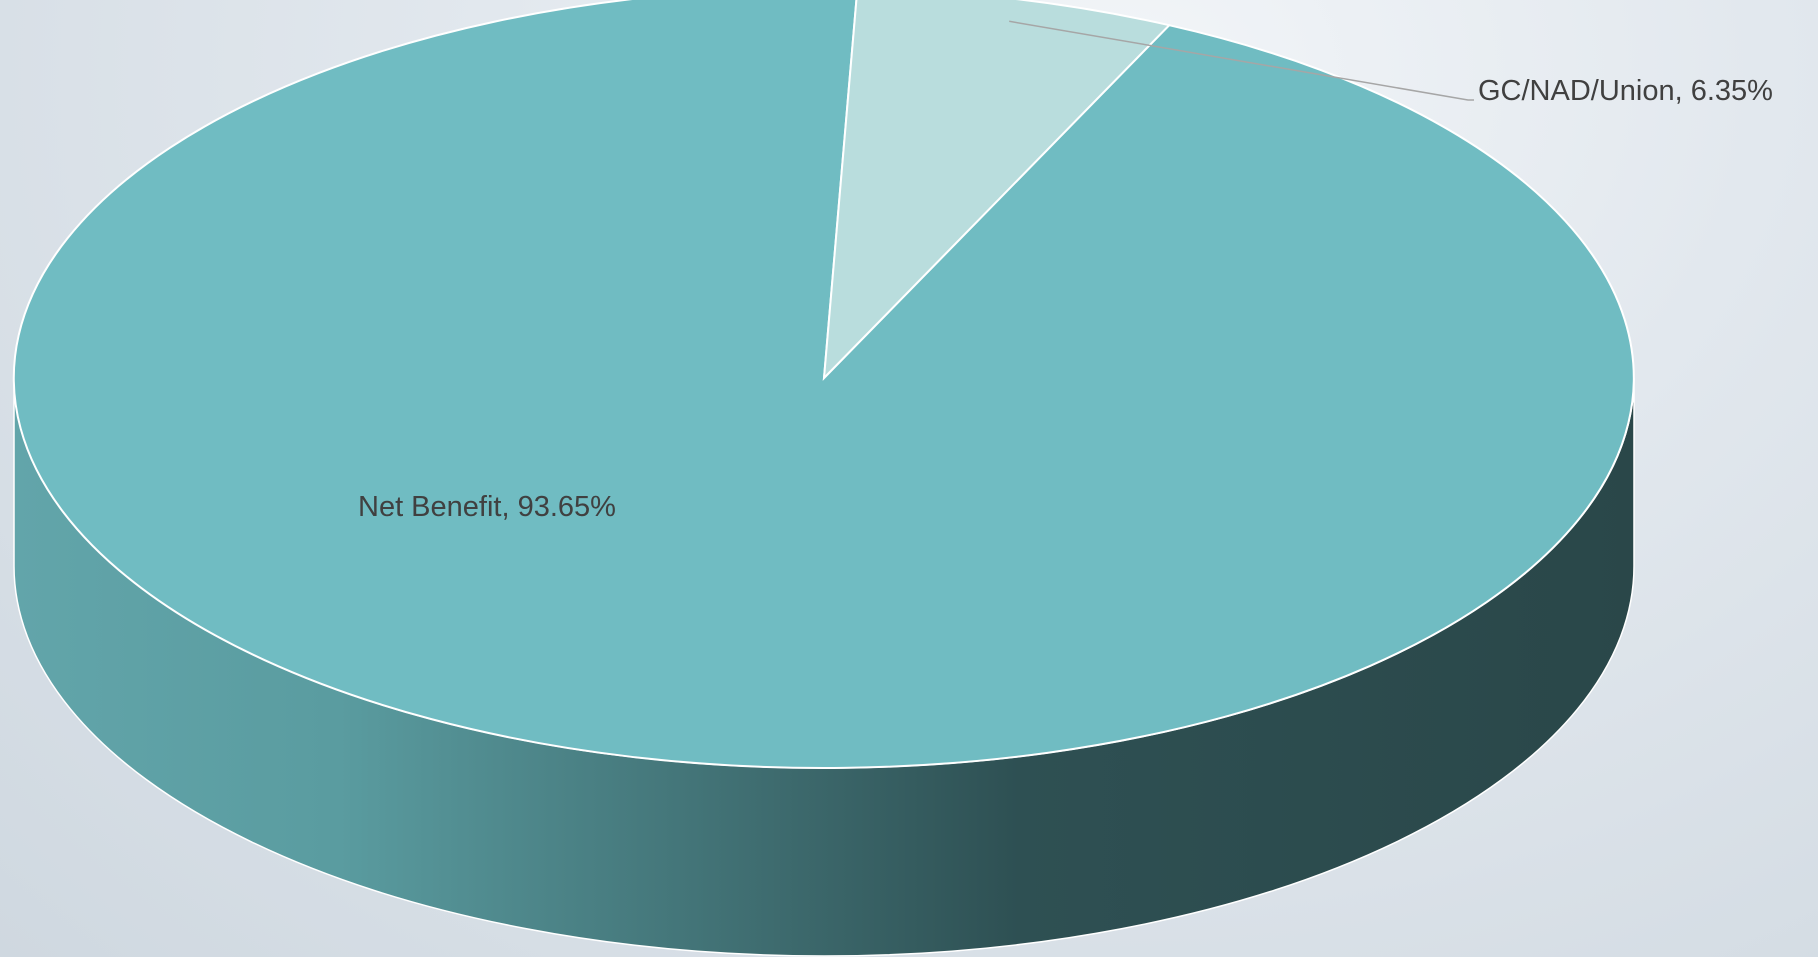  What do you see at coordinates (997, 190) in the screenshot?
I see `pie-slice-gc-nad-union` at bounding box center [997, 190].